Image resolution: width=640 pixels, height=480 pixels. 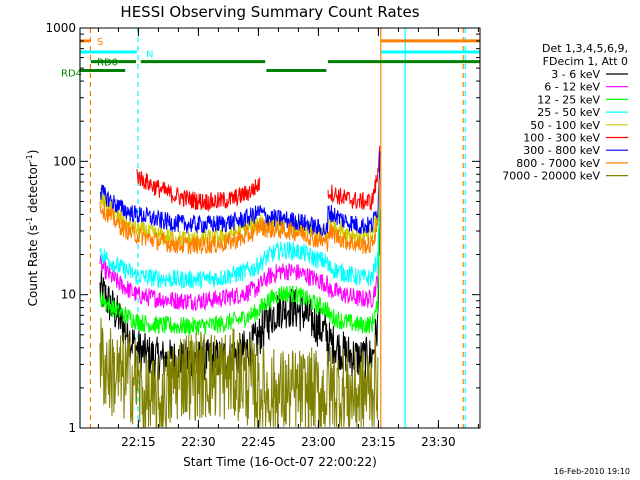 What do you see at coordinates (318, 442) in the screenshot?
I see `x-tick-label-3: 23:00` at bounding box center [318, 442].